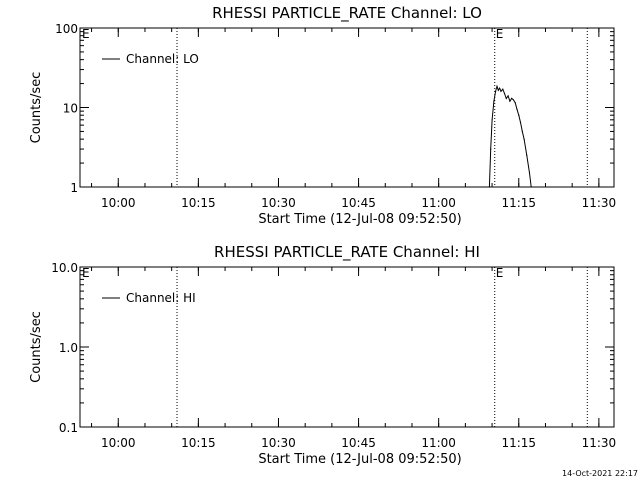  I want to click on chart-title: RHESSI PARTICLE_RATE Channel: HI, so click(347, 252).